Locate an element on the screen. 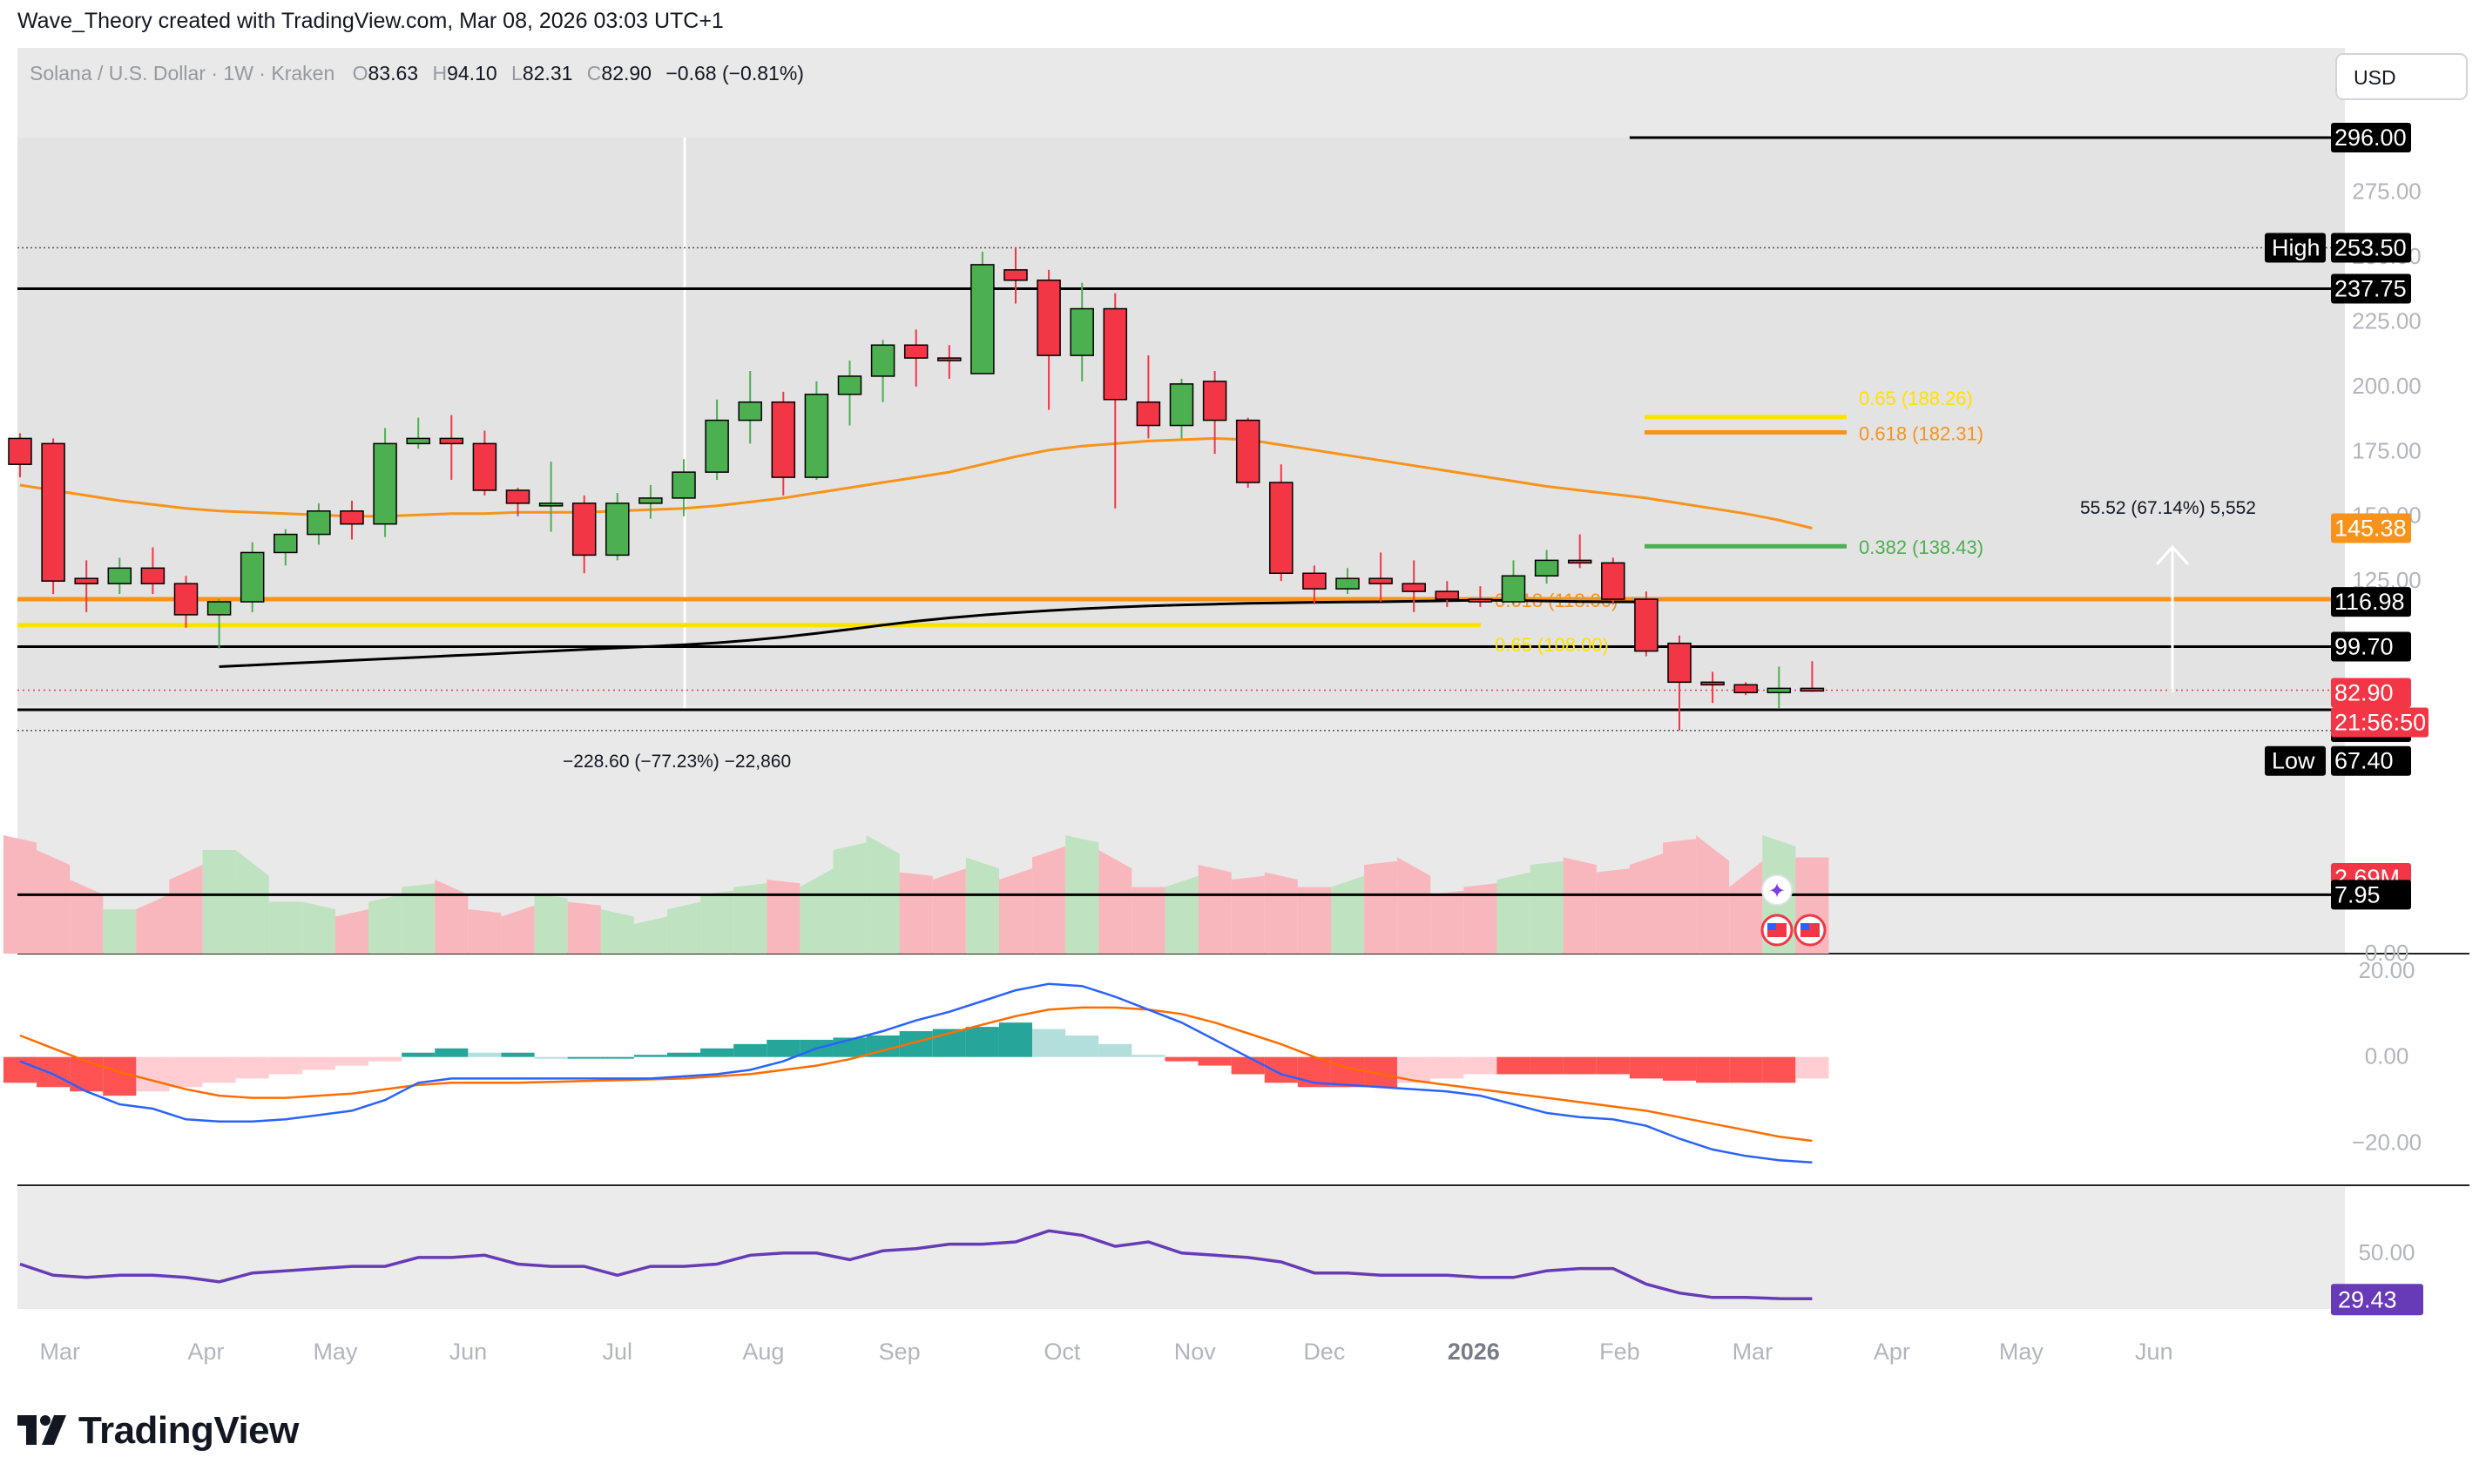 Image resolution: width=2486 pixels, height=1484 pixels. volume-axis-tick: 0.00 is located at coordinates (2387, 953).